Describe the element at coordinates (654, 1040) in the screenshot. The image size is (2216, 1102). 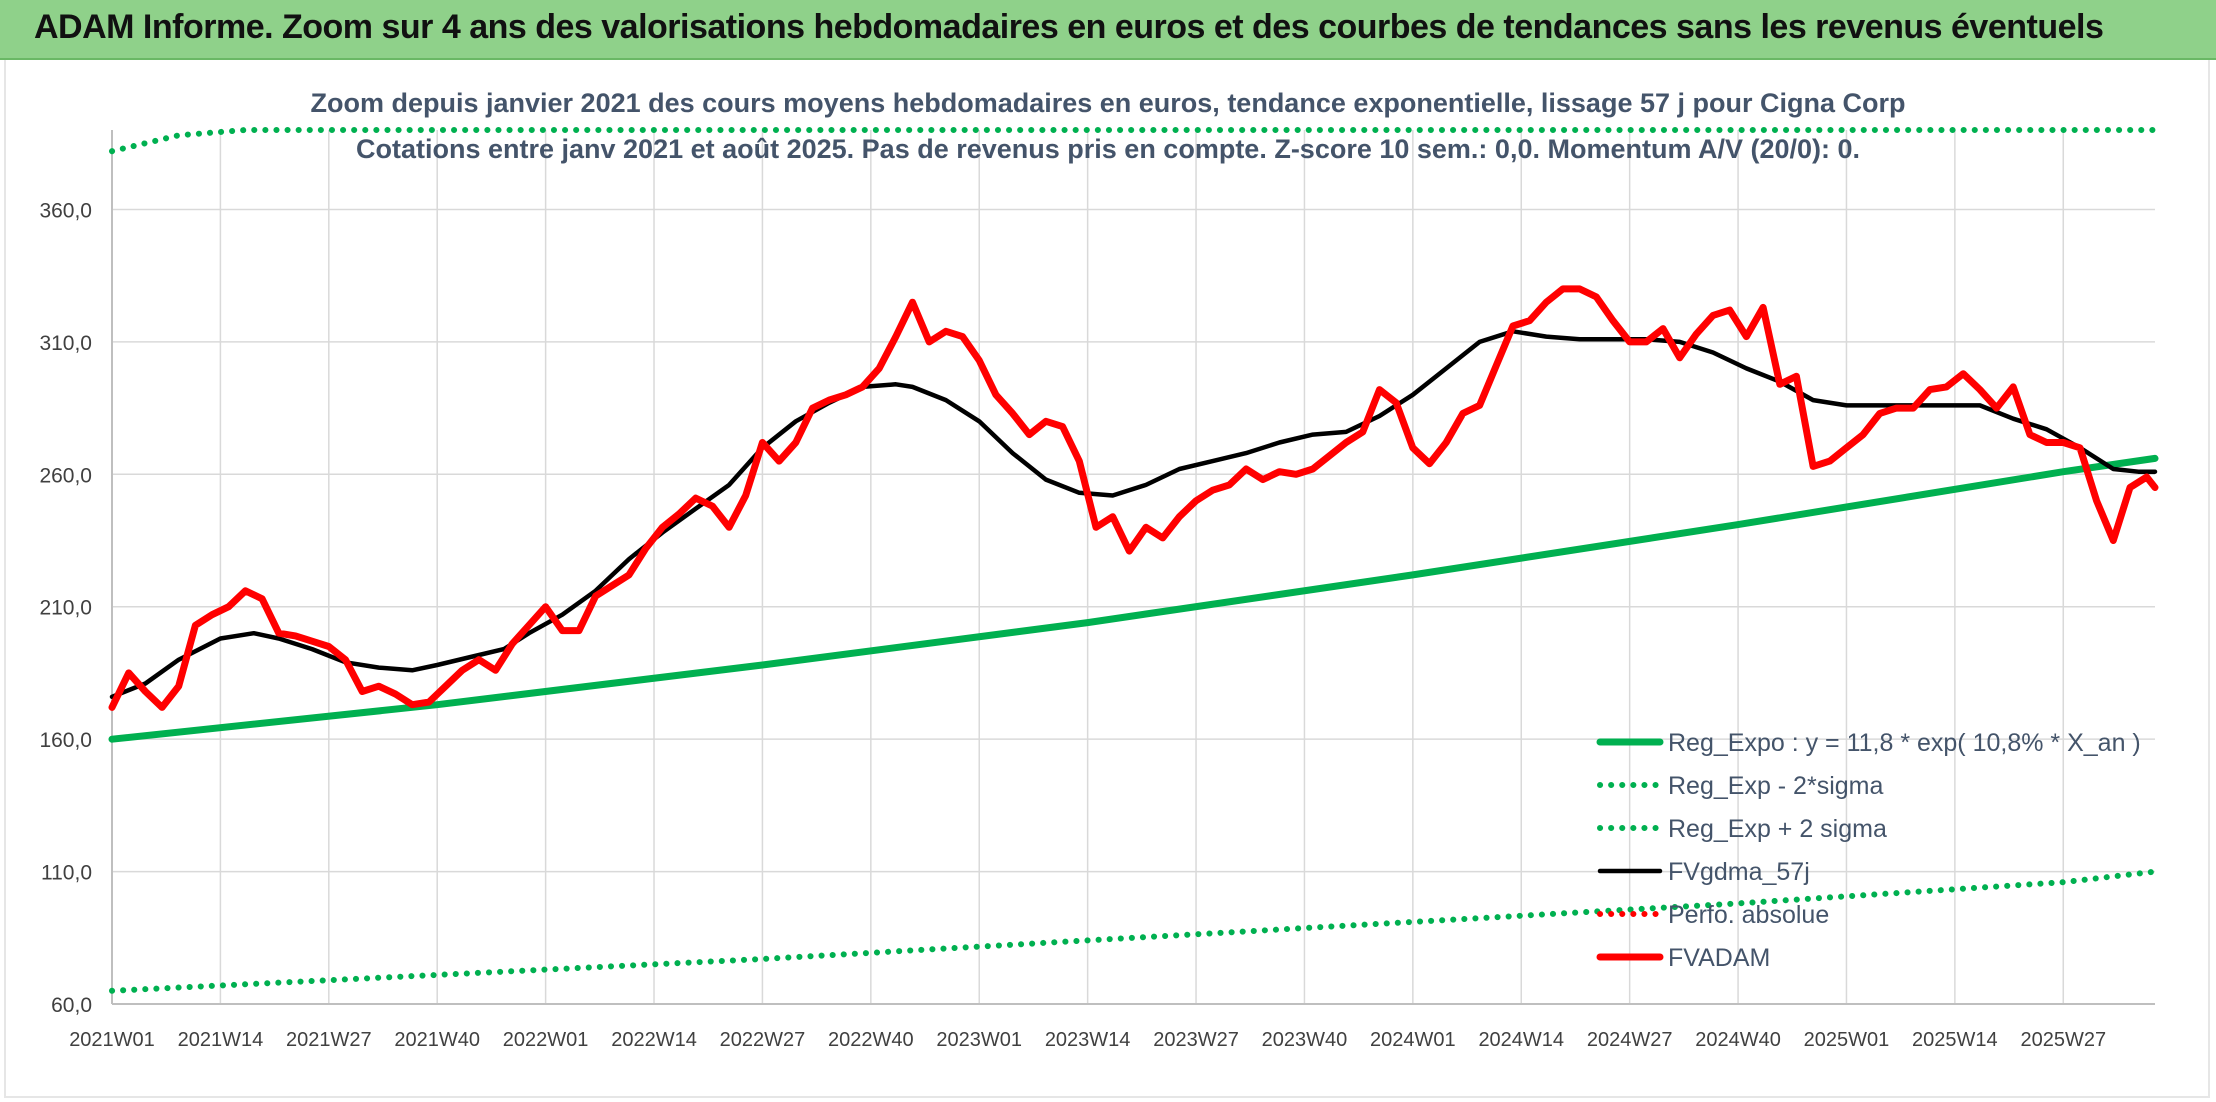
I see `x-tick-label: 2022W14` at that location.